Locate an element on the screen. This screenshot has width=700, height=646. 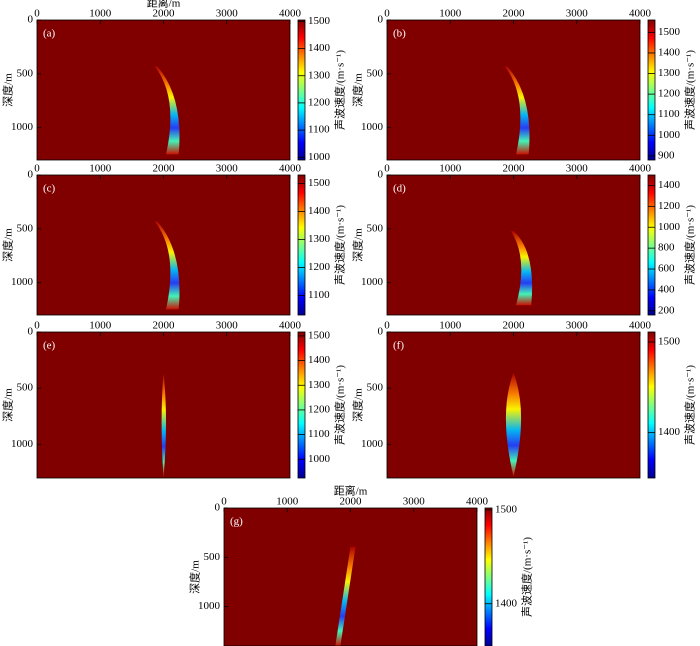
panel-label: (b) is located at coordinates (399, 34).